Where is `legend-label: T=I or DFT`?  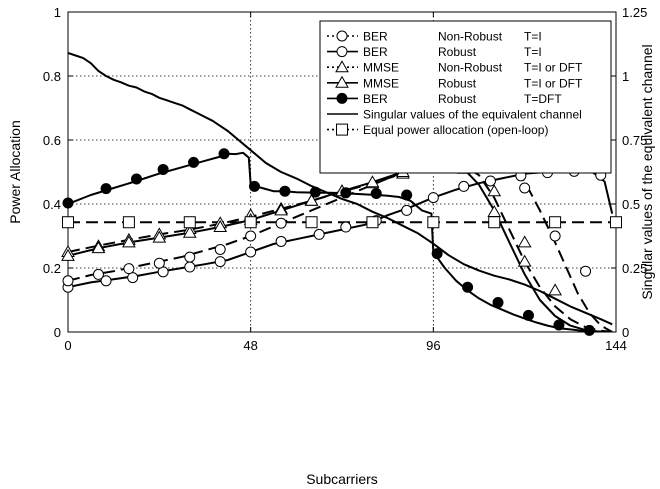
legend-label: T=I or DFT is located at coordinates (553, 83).